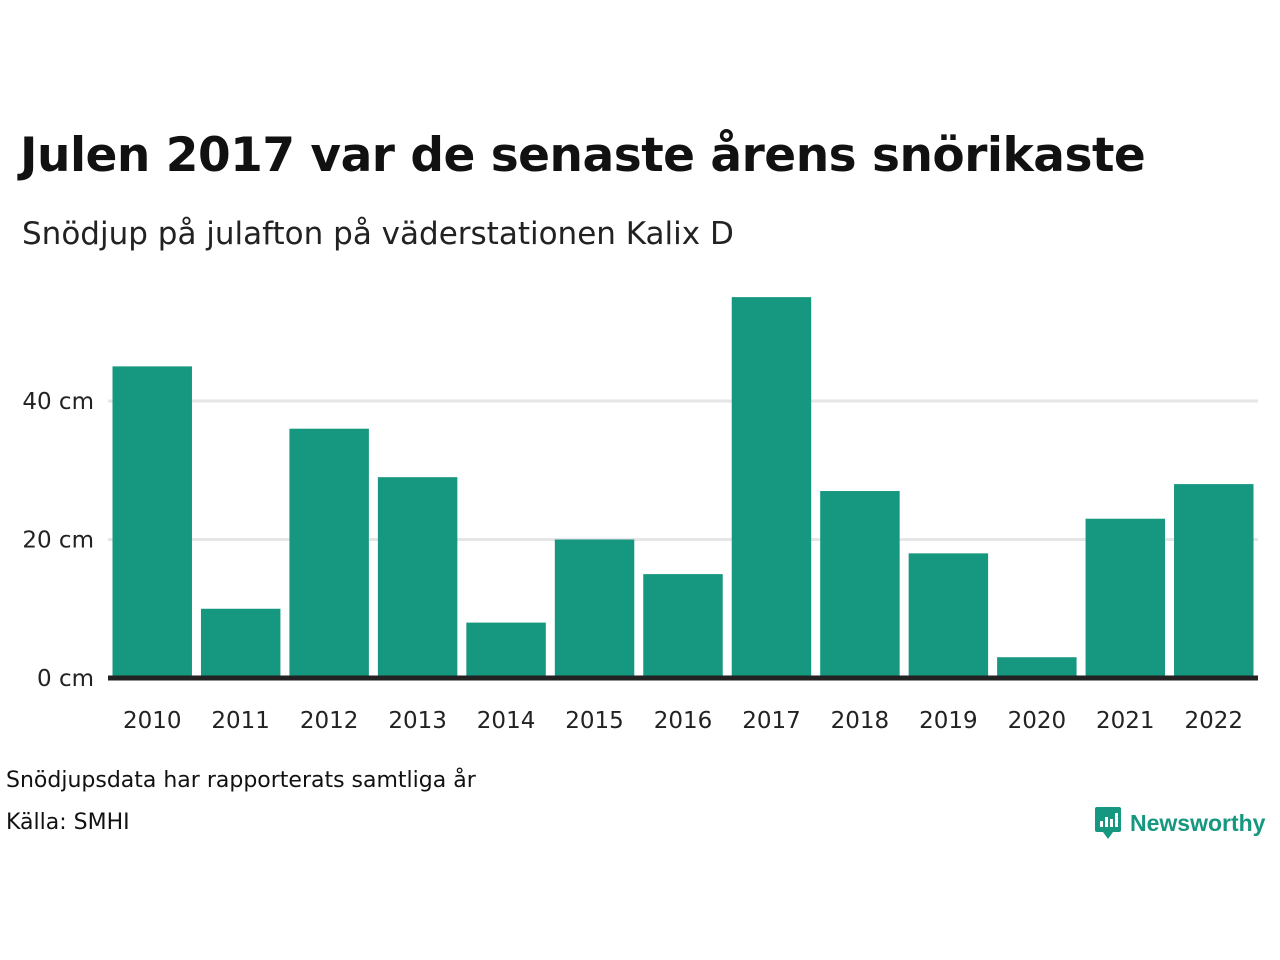 The width and height of the screenshot is (1280, 960). What do you see at coordinates (1037, 667) in the screenshot?
I see `bar-2020` at bounding box center [1037, 667].